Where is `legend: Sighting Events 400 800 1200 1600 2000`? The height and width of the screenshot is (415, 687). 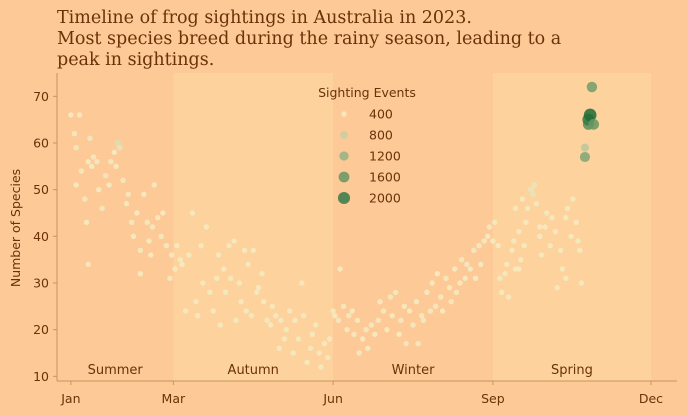
legend: Sighting Events 400 800 1200 1600 2000 is located at coordinates (367, 145).